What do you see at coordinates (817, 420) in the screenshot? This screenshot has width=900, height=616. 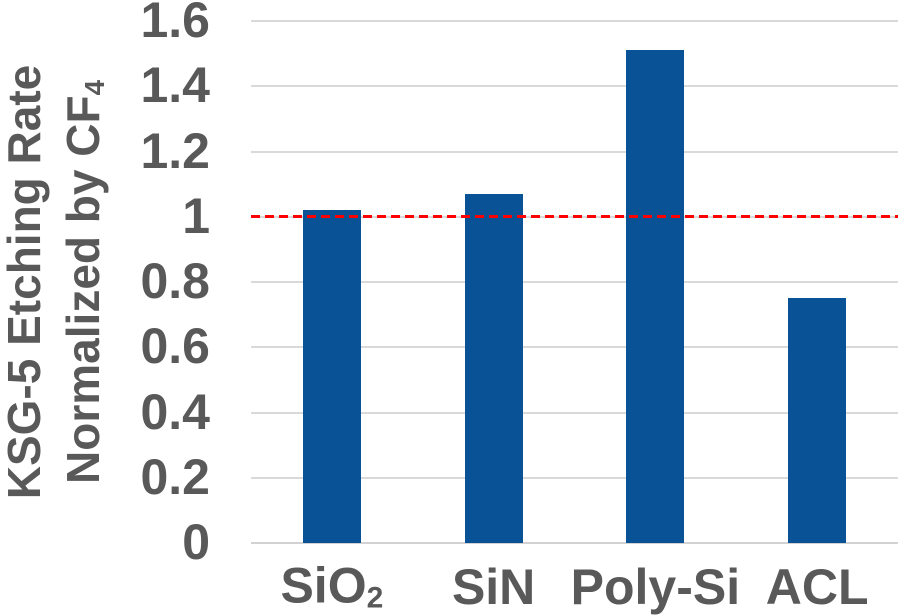 I see `bar-ACL` at bounding box center [817, 420].